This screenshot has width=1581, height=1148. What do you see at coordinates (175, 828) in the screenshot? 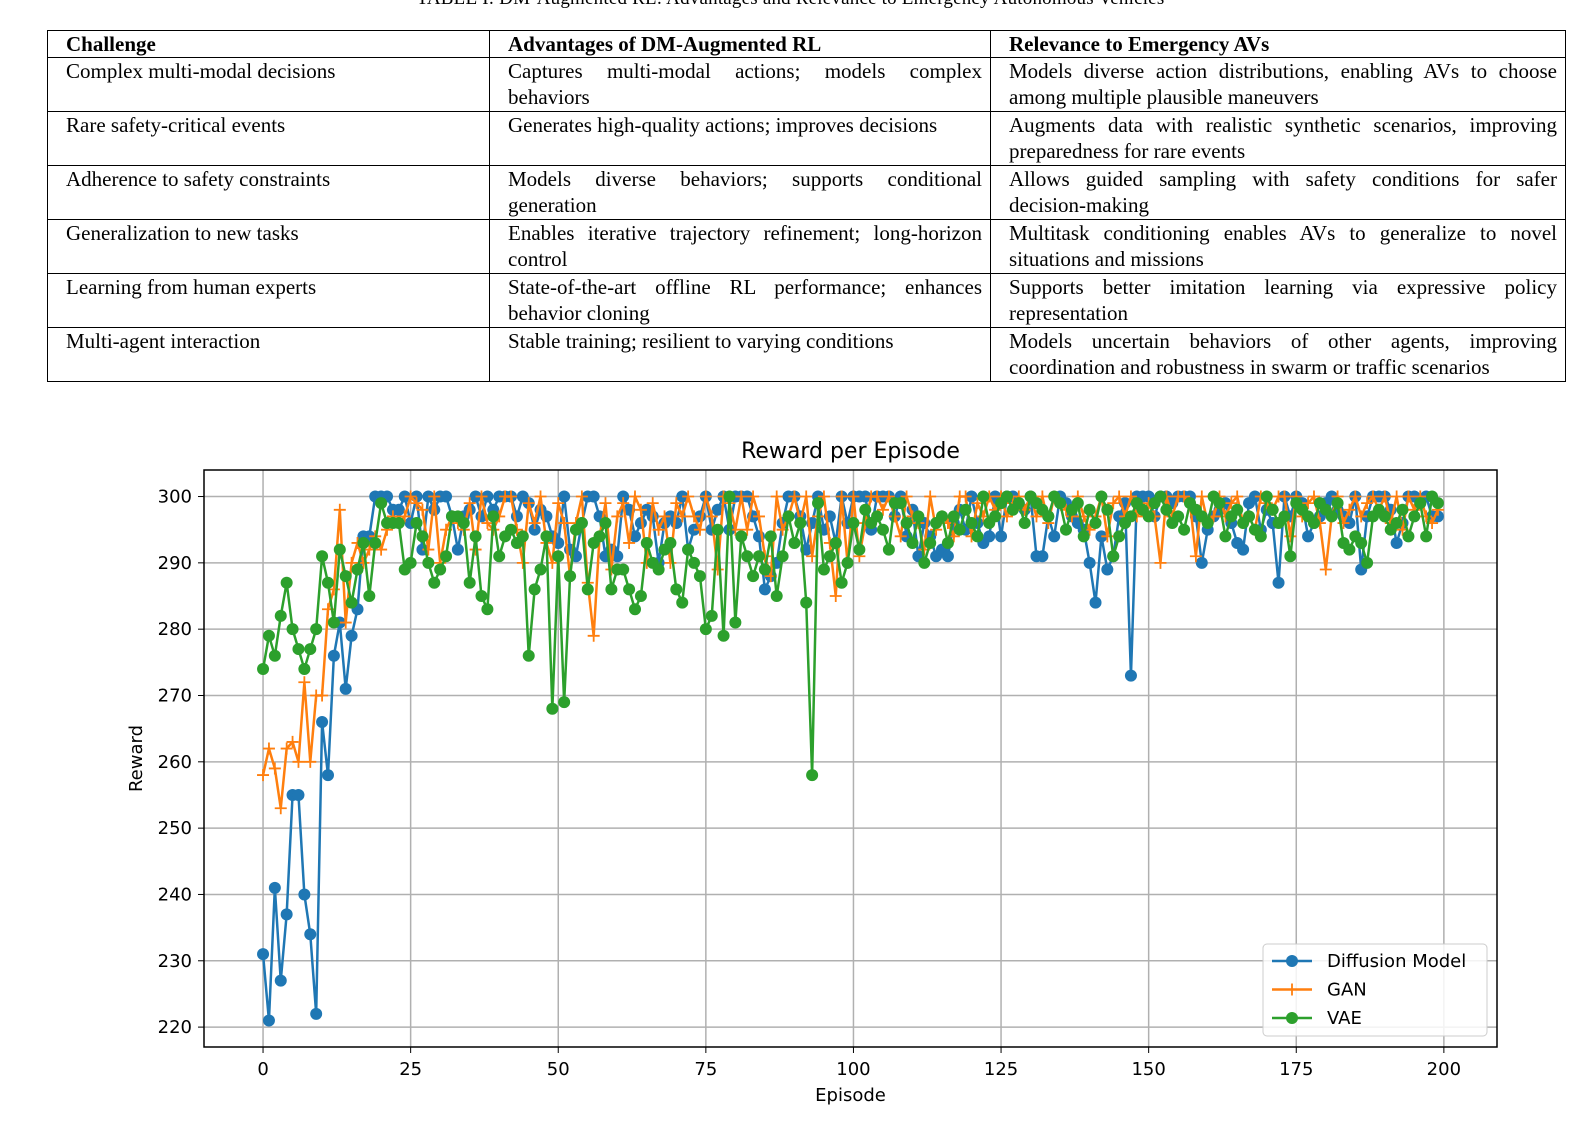
I see `y-tick-label: 250` at bounding box center [175, 828].